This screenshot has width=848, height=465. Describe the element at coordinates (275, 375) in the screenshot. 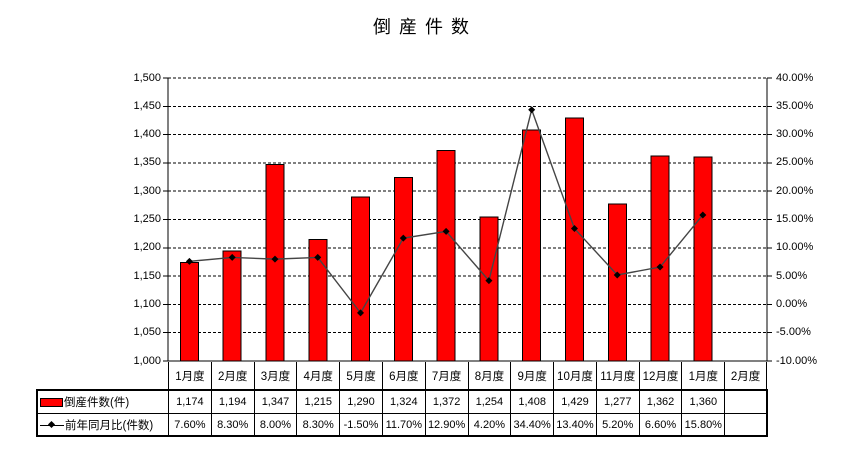

I see `x-axis-label: 3月度` at that location.